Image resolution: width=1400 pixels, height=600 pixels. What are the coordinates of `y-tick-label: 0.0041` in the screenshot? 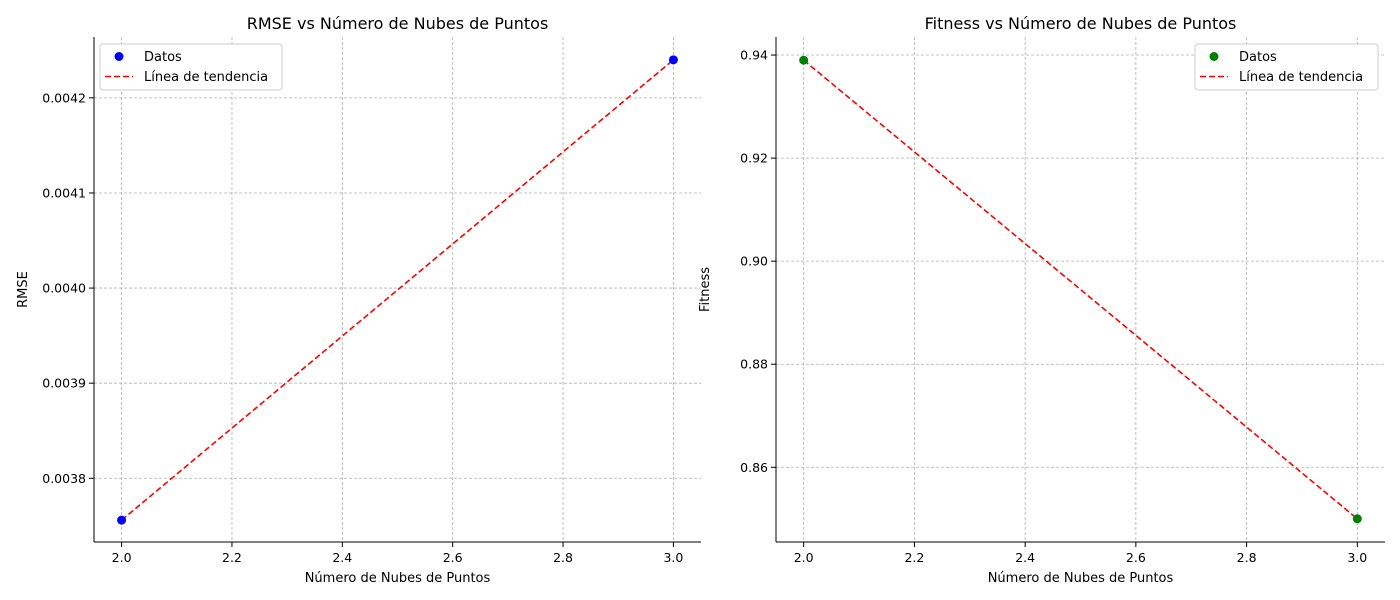 It's located at (64, 192).